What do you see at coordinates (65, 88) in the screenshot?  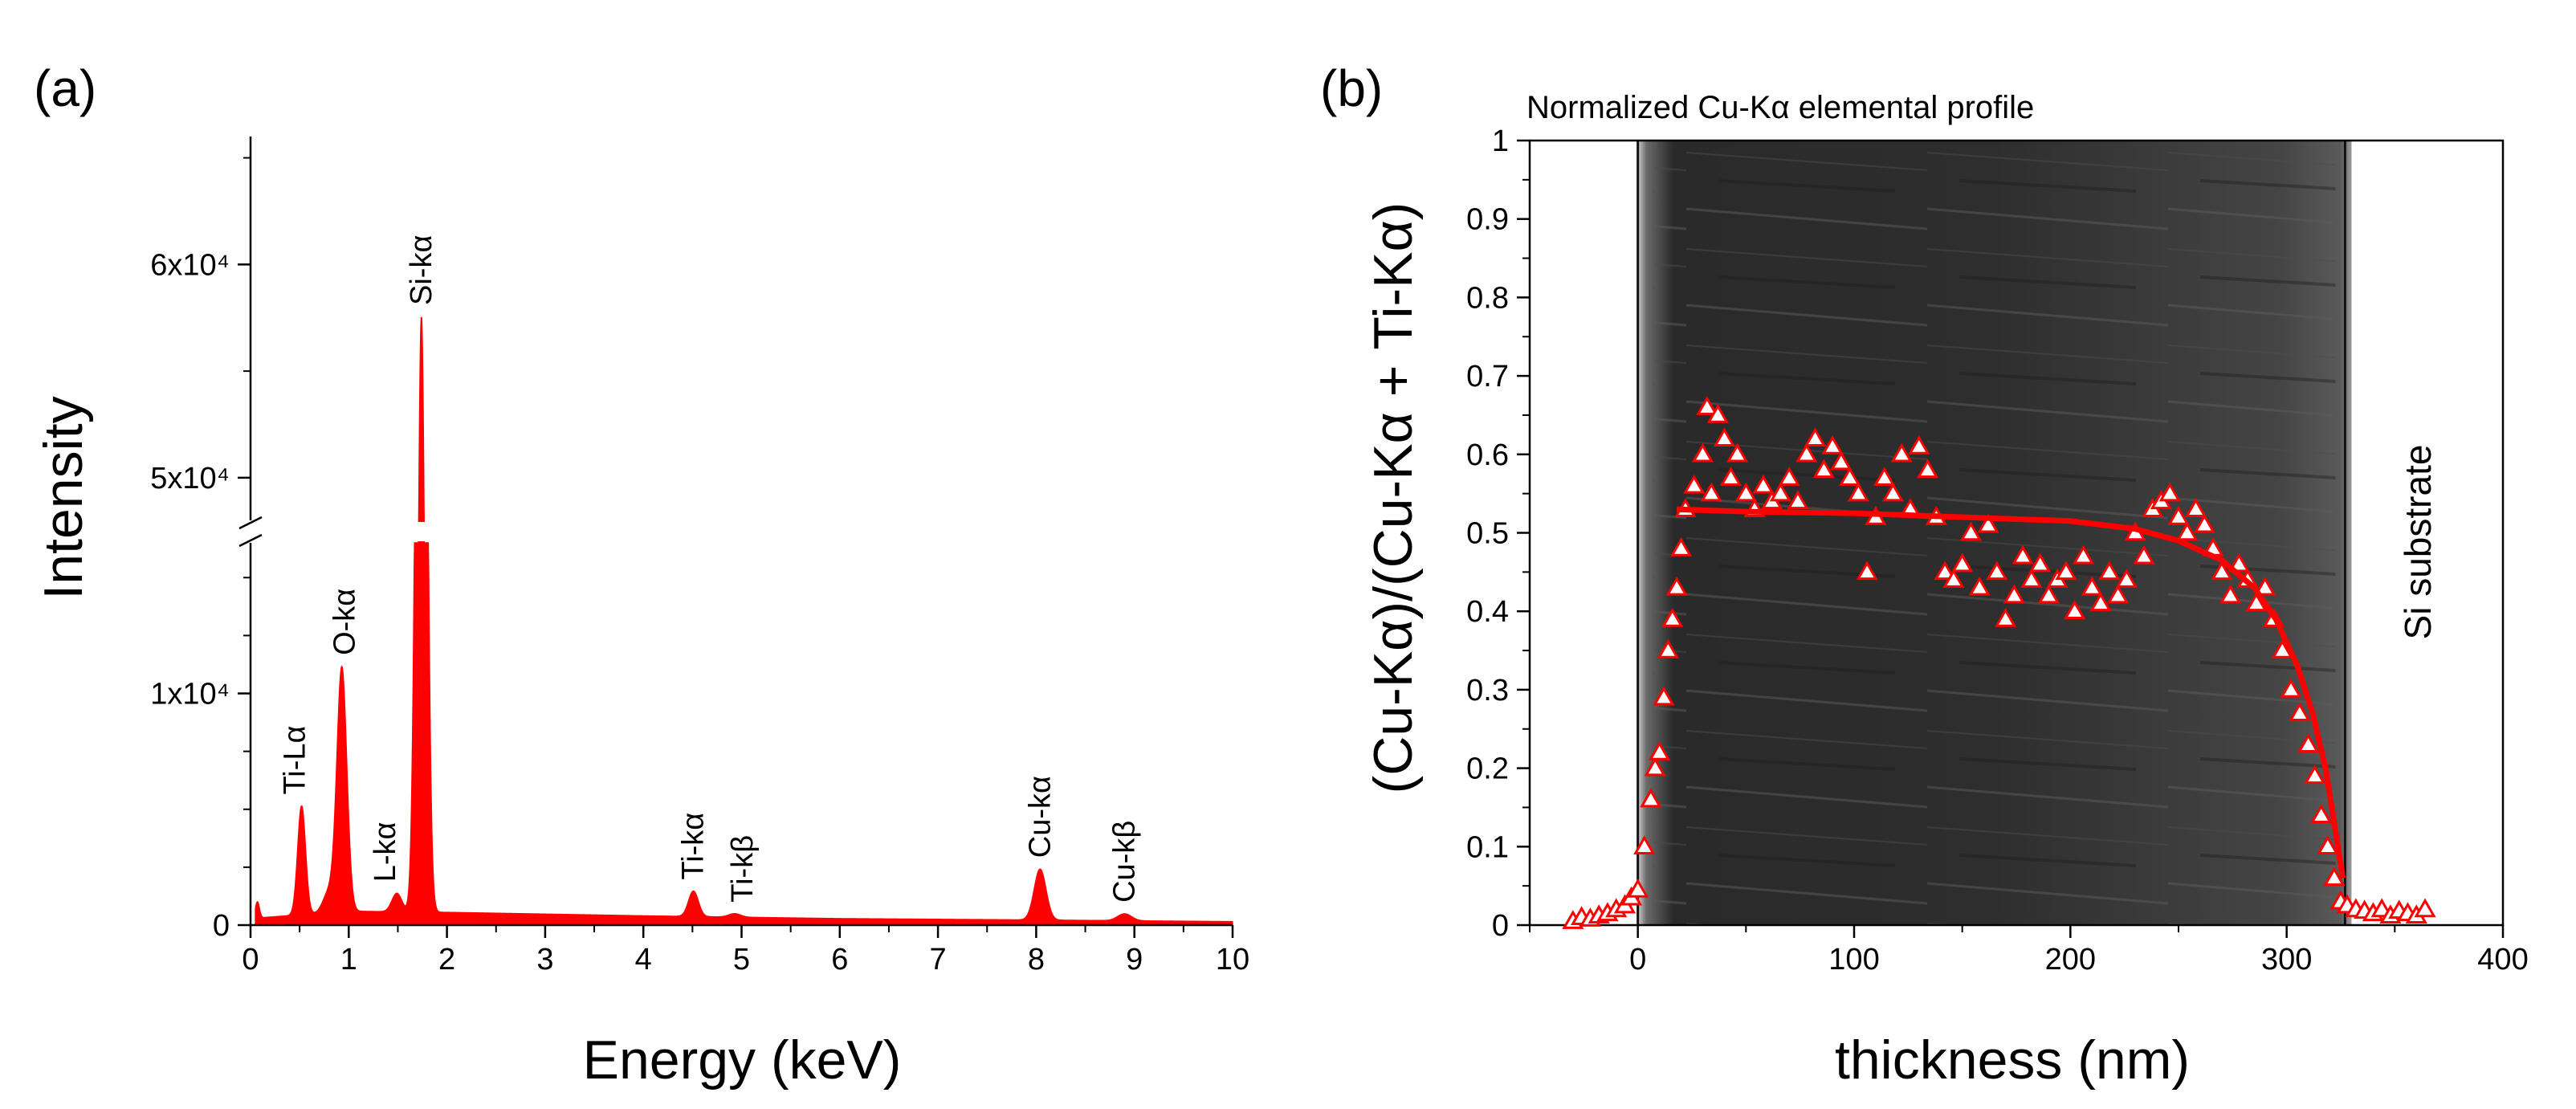 I see `panel-a-label: (a)` at bounding box center [65, 88].